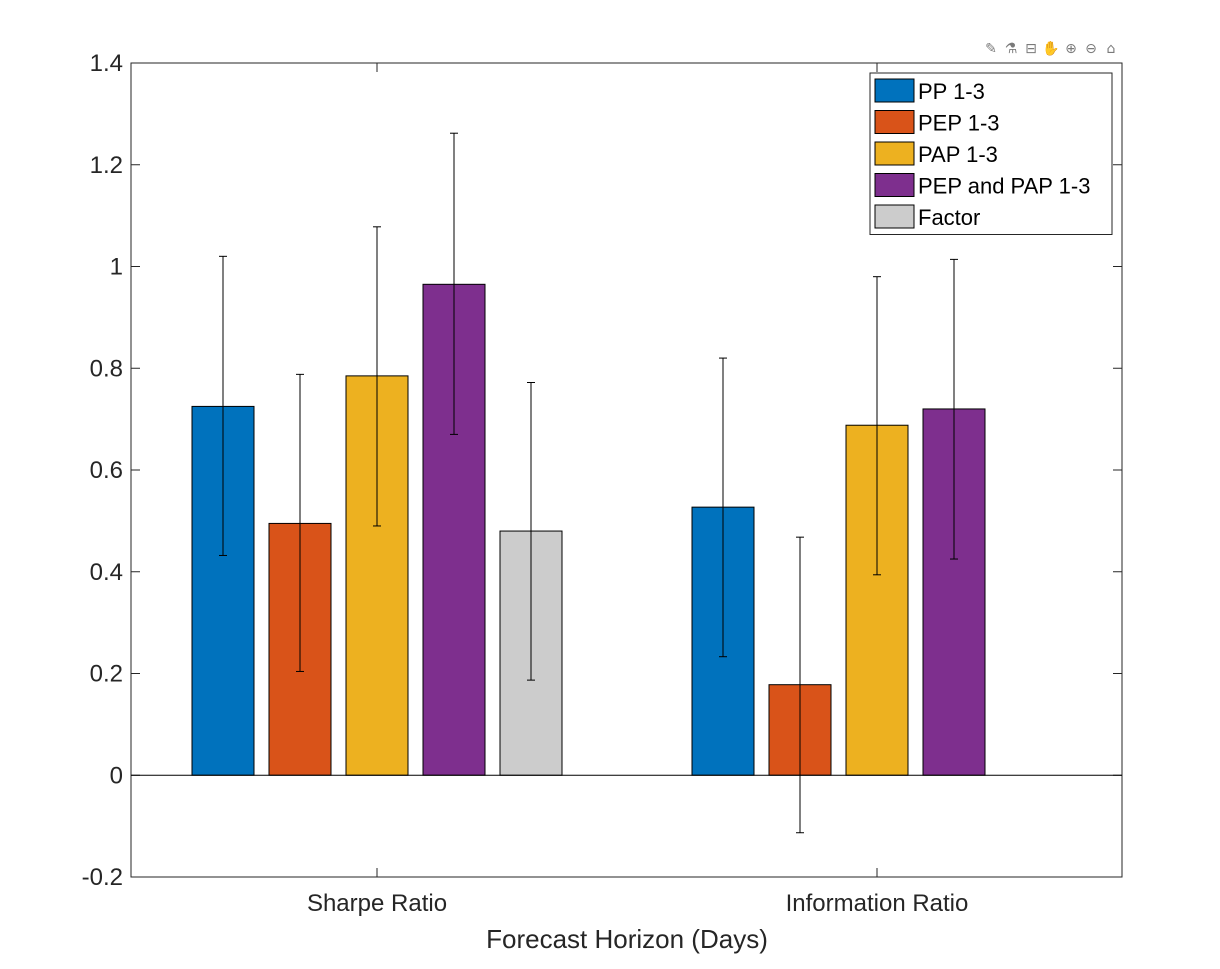 The height and width of the screenshot is (969, 1220). I want to click on zoom-in-icon: ⊕, so click(1071, 49).